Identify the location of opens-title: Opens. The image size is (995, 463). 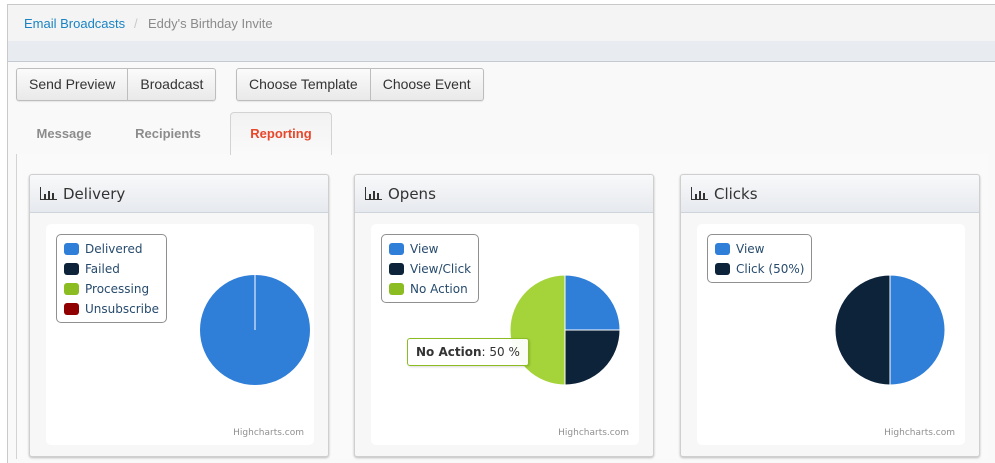
(412, 193).